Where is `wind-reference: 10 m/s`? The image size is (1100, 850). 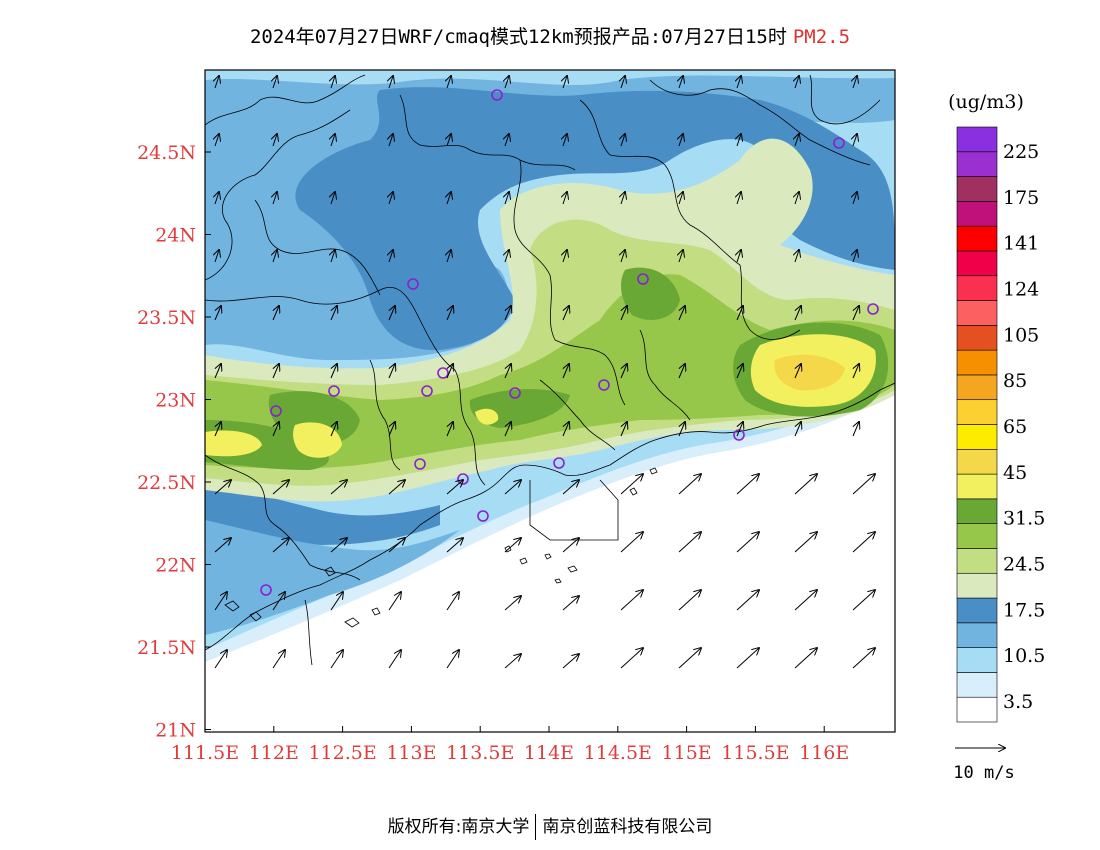
wind-reference: 10 m/s is located at coordinates (984, 765).